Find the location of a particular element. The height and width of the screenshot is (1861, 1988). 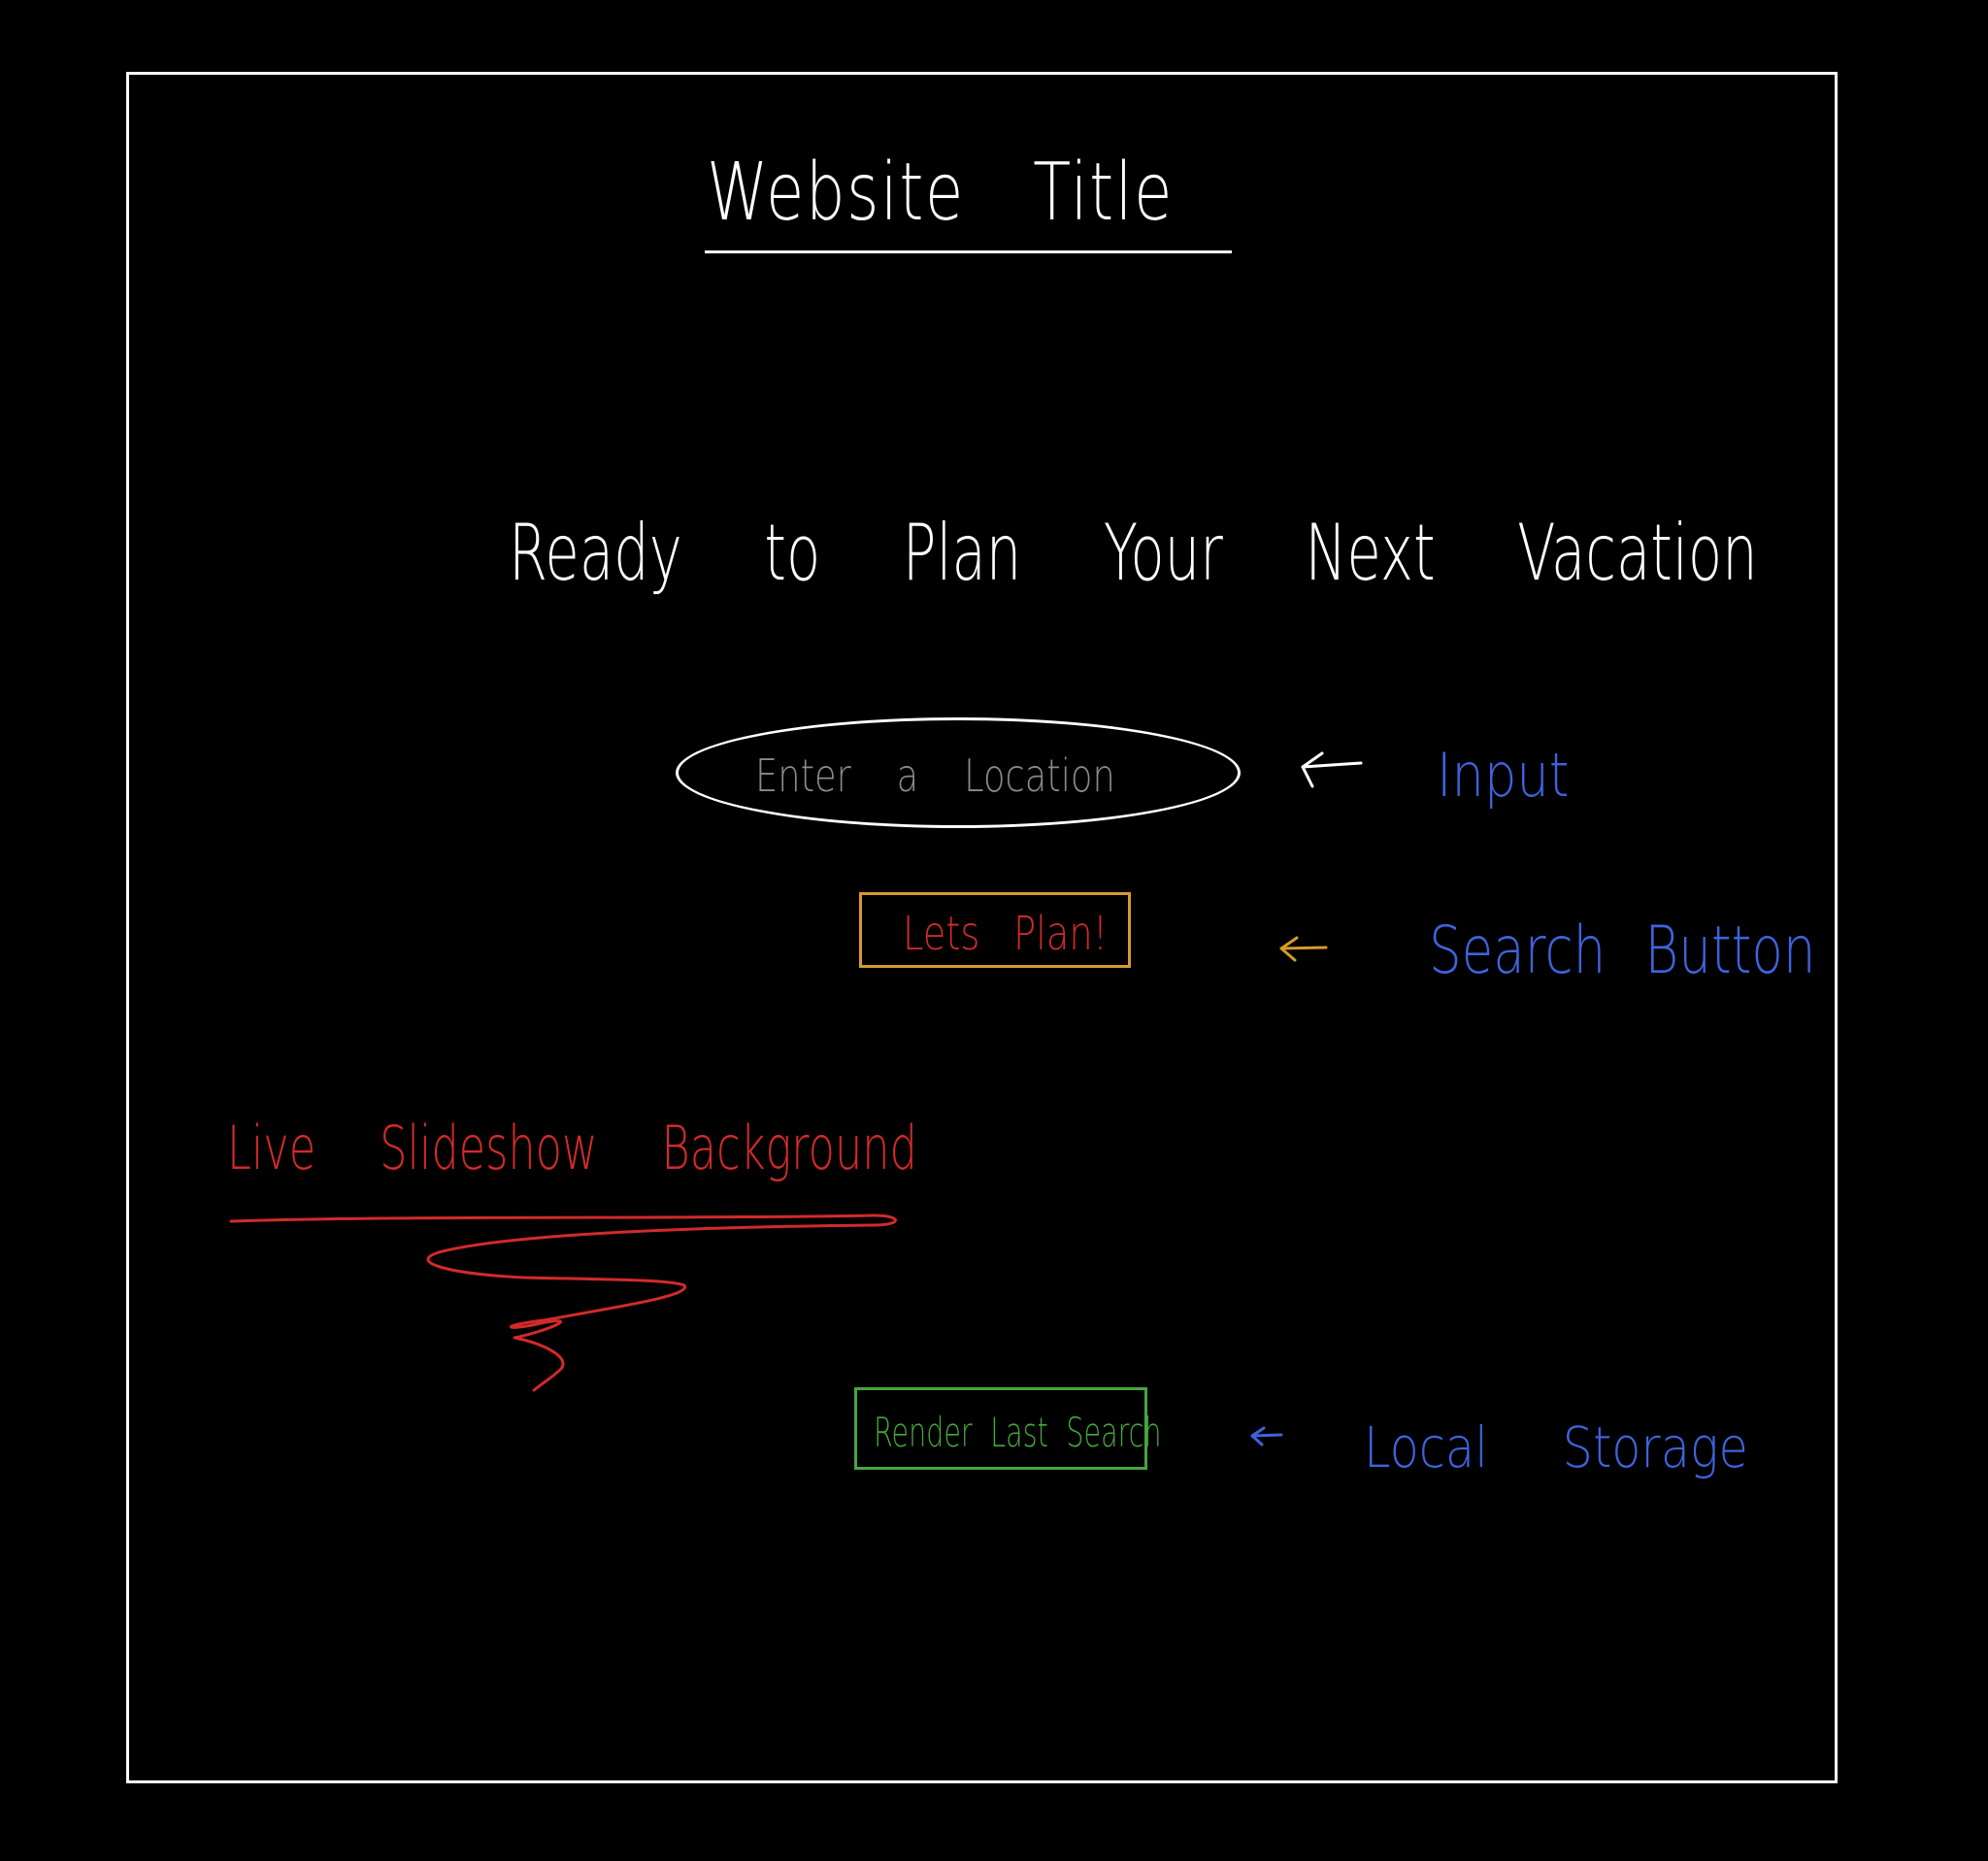

location-input-placeholder: Enter a Location is located at coordinates (935, 775).